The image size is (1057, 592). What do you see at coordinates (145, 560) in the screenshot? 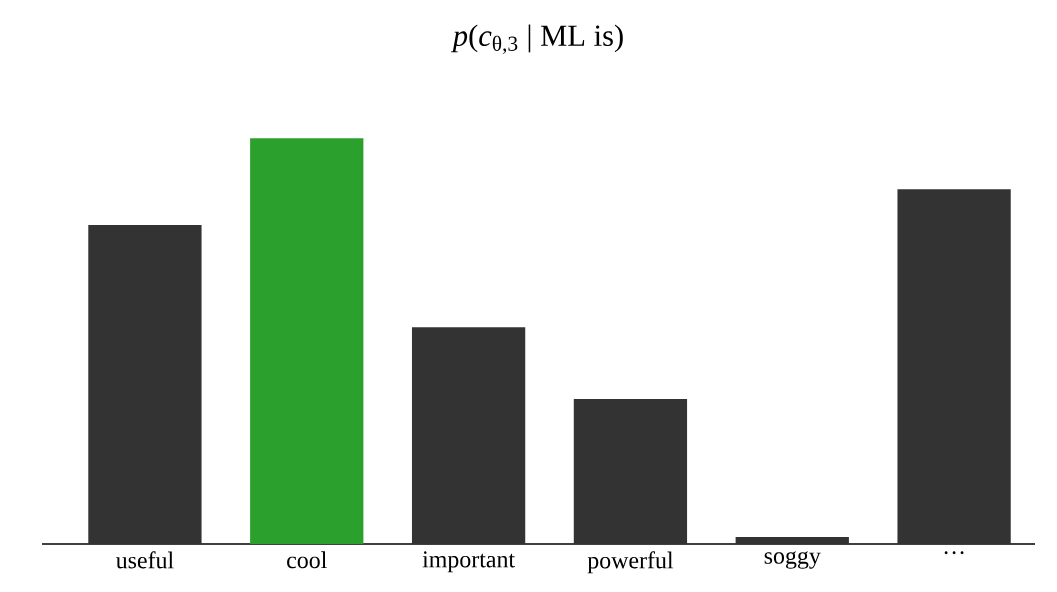
I see `x-tick-label: useful` at bounding box center [145, 560].